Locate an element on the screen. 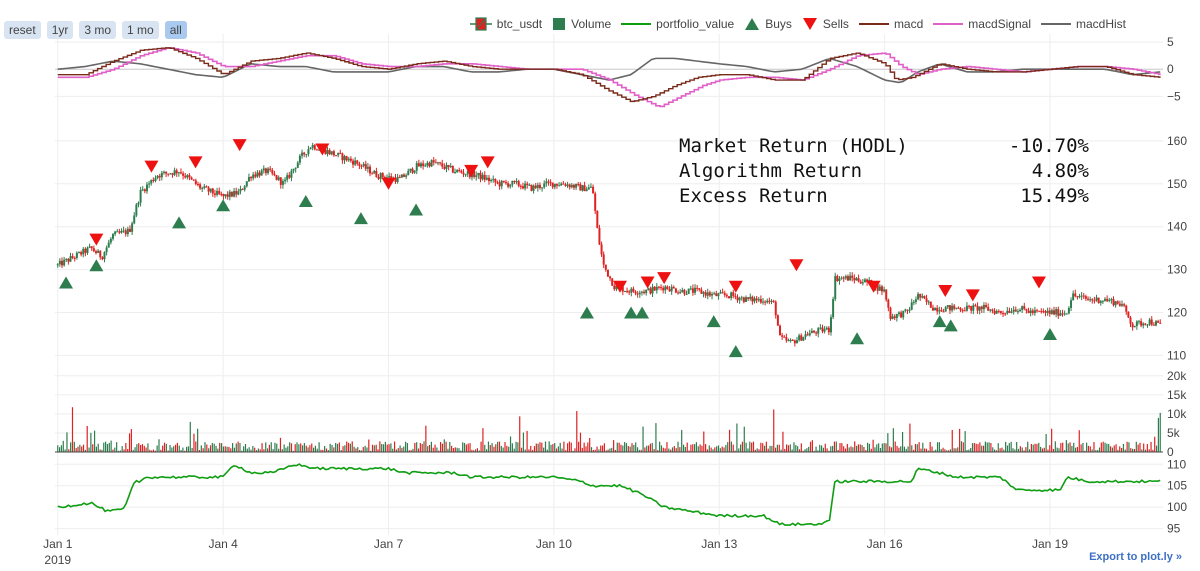  export-link: Export to plot.ly » is located at coordinates (1135, 557).